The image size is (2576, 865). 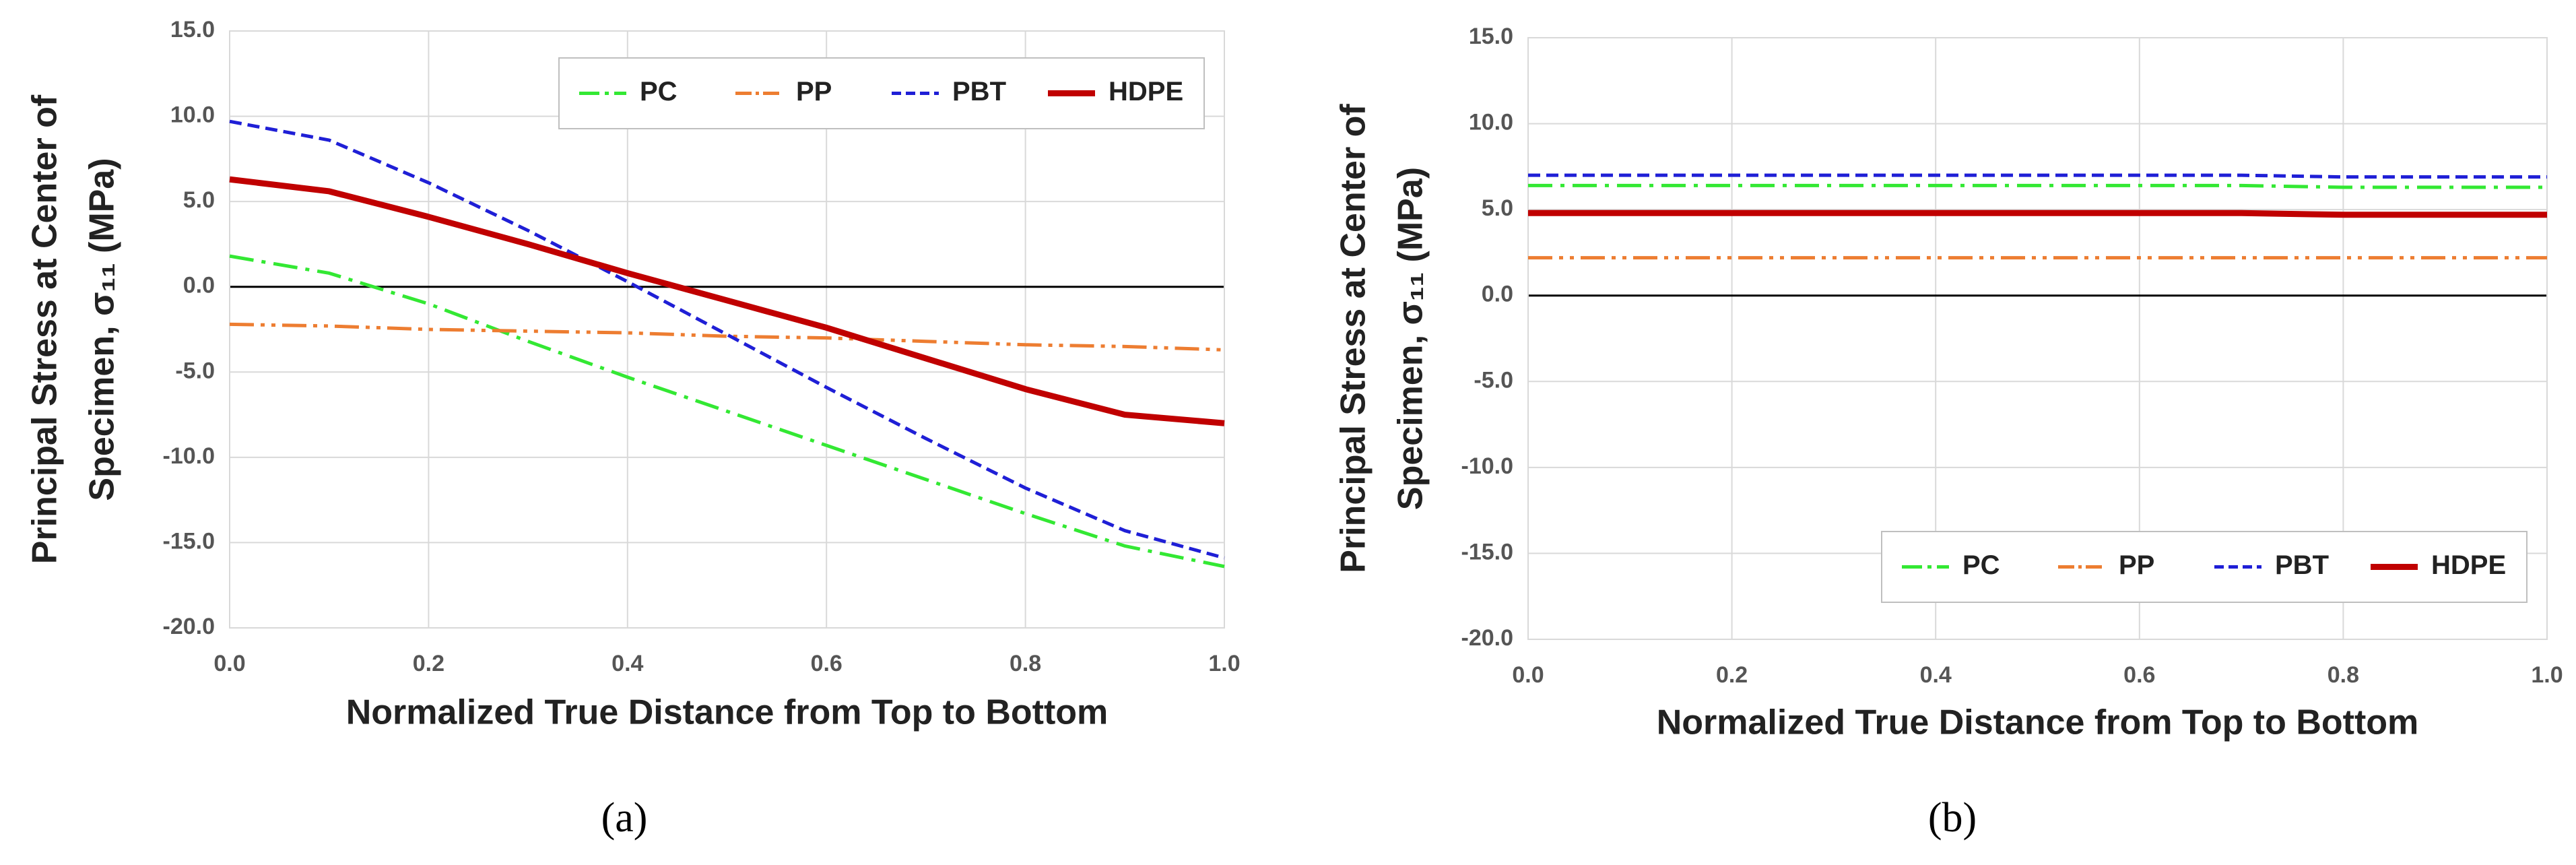 I want to click on caption: (b), so click(x=1952, y=818).